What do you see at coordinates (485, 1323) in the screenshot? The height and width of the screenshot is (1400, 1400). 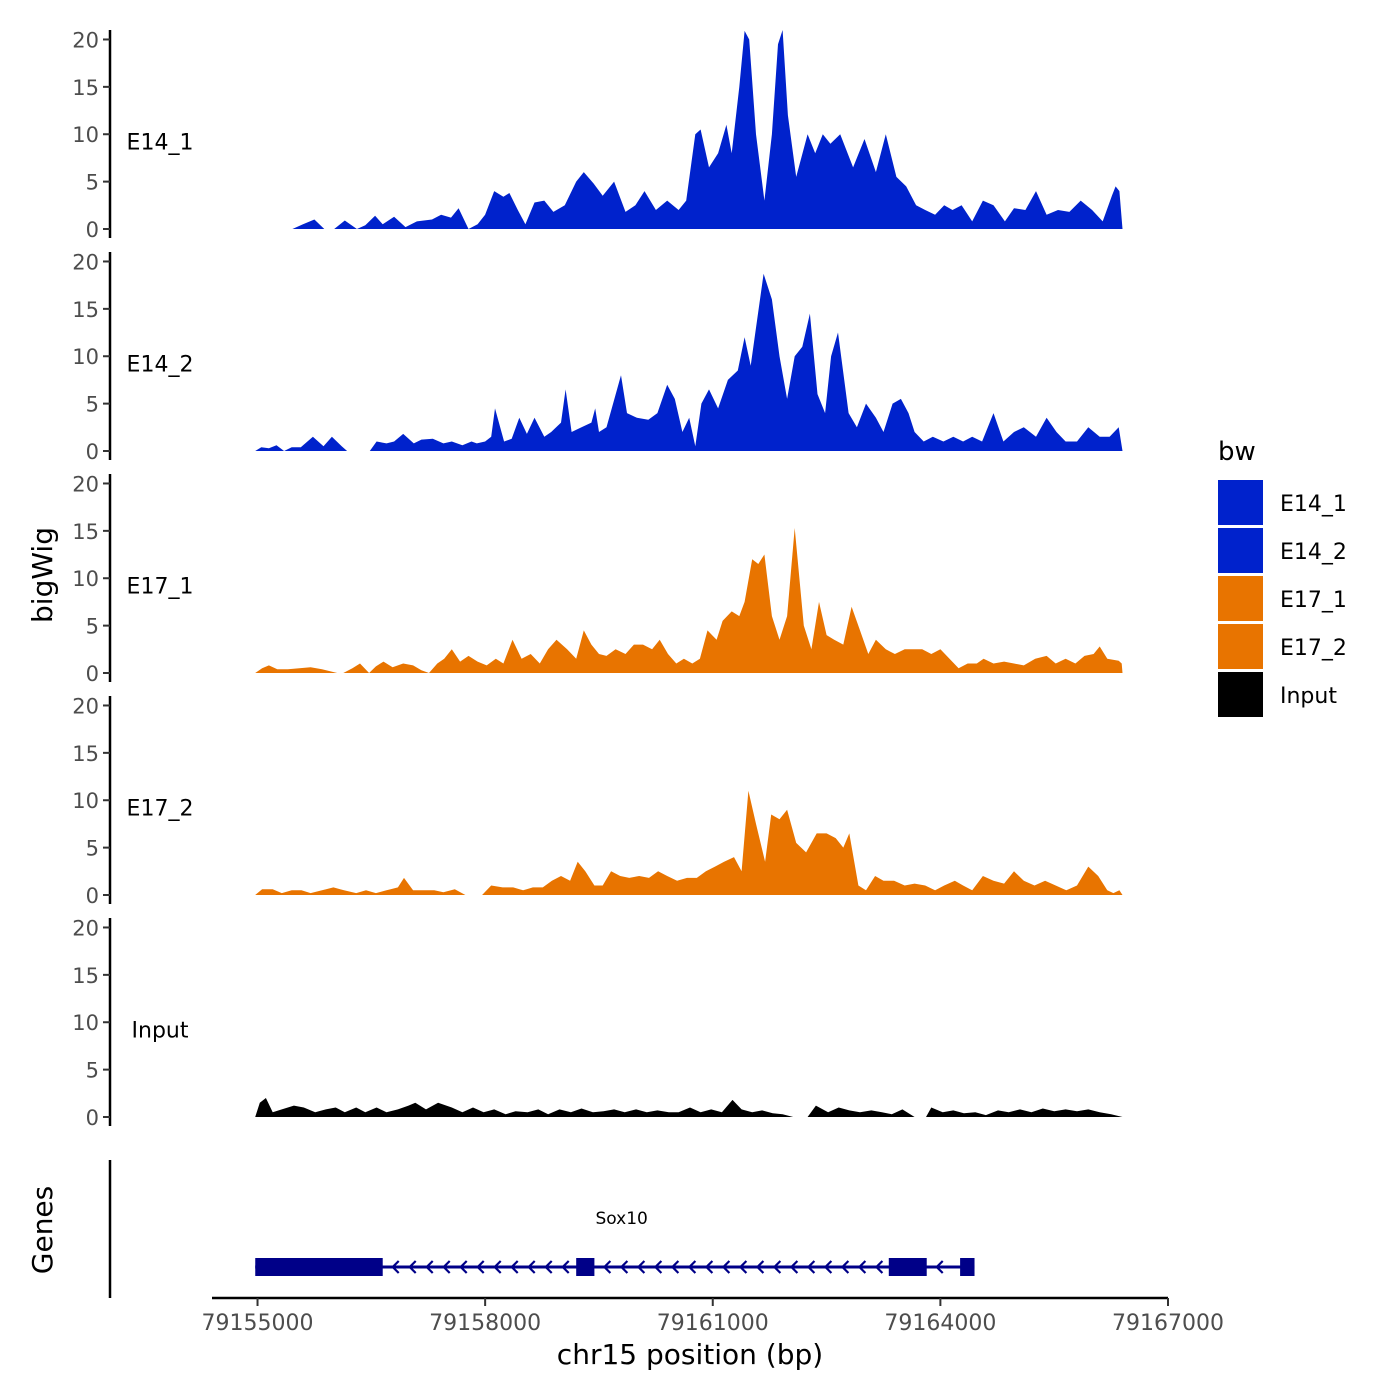 I see `x-tick-label: 79158000` at bounding box center [485, 1323].